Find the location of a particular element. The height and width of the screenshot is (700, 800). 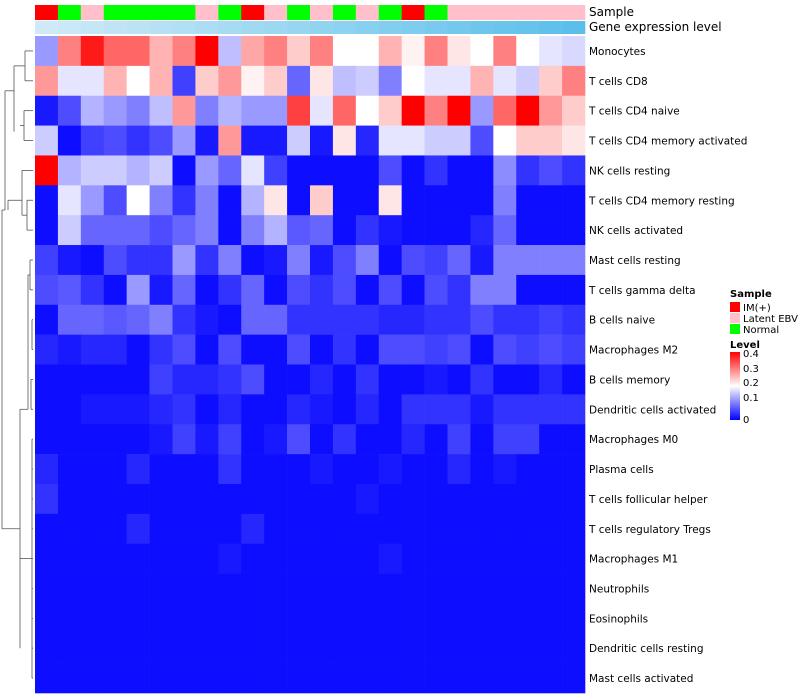

row-label: Neutrophils is located at coordinates (619, 589).